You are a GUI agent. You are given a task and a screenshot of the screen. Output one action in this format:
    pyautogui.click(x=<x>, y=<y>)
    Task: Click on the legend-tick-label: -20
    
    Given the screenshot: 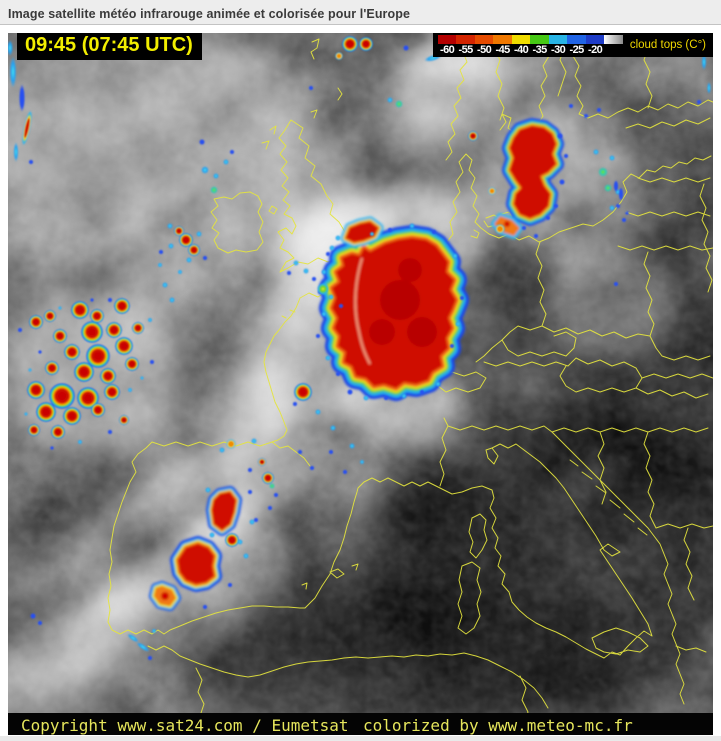 What is the action you would take?
    pyautogui.click(x=595, y=49)
    